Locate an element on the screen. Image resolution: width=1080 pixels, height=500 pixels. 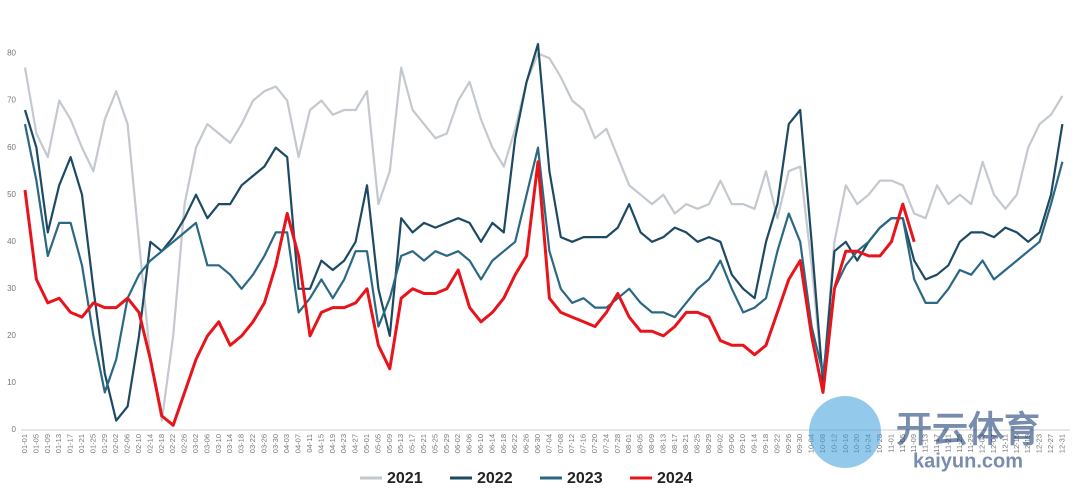
x-tick-label: 11-01 is located at coordinates (890, 443).